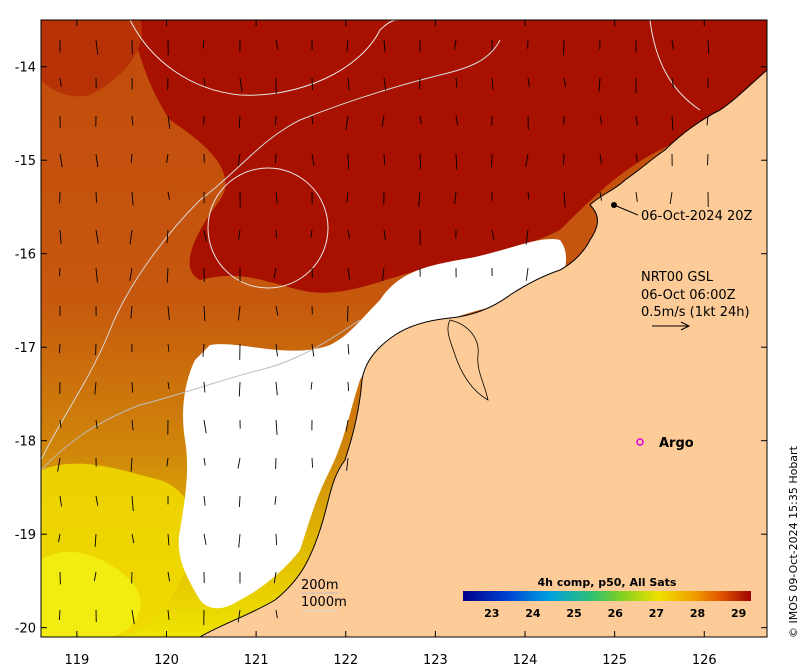 The width and height of the screenshot is (810, 672). I want to click on colorbar-tick-label: 25, so click(573, 613).